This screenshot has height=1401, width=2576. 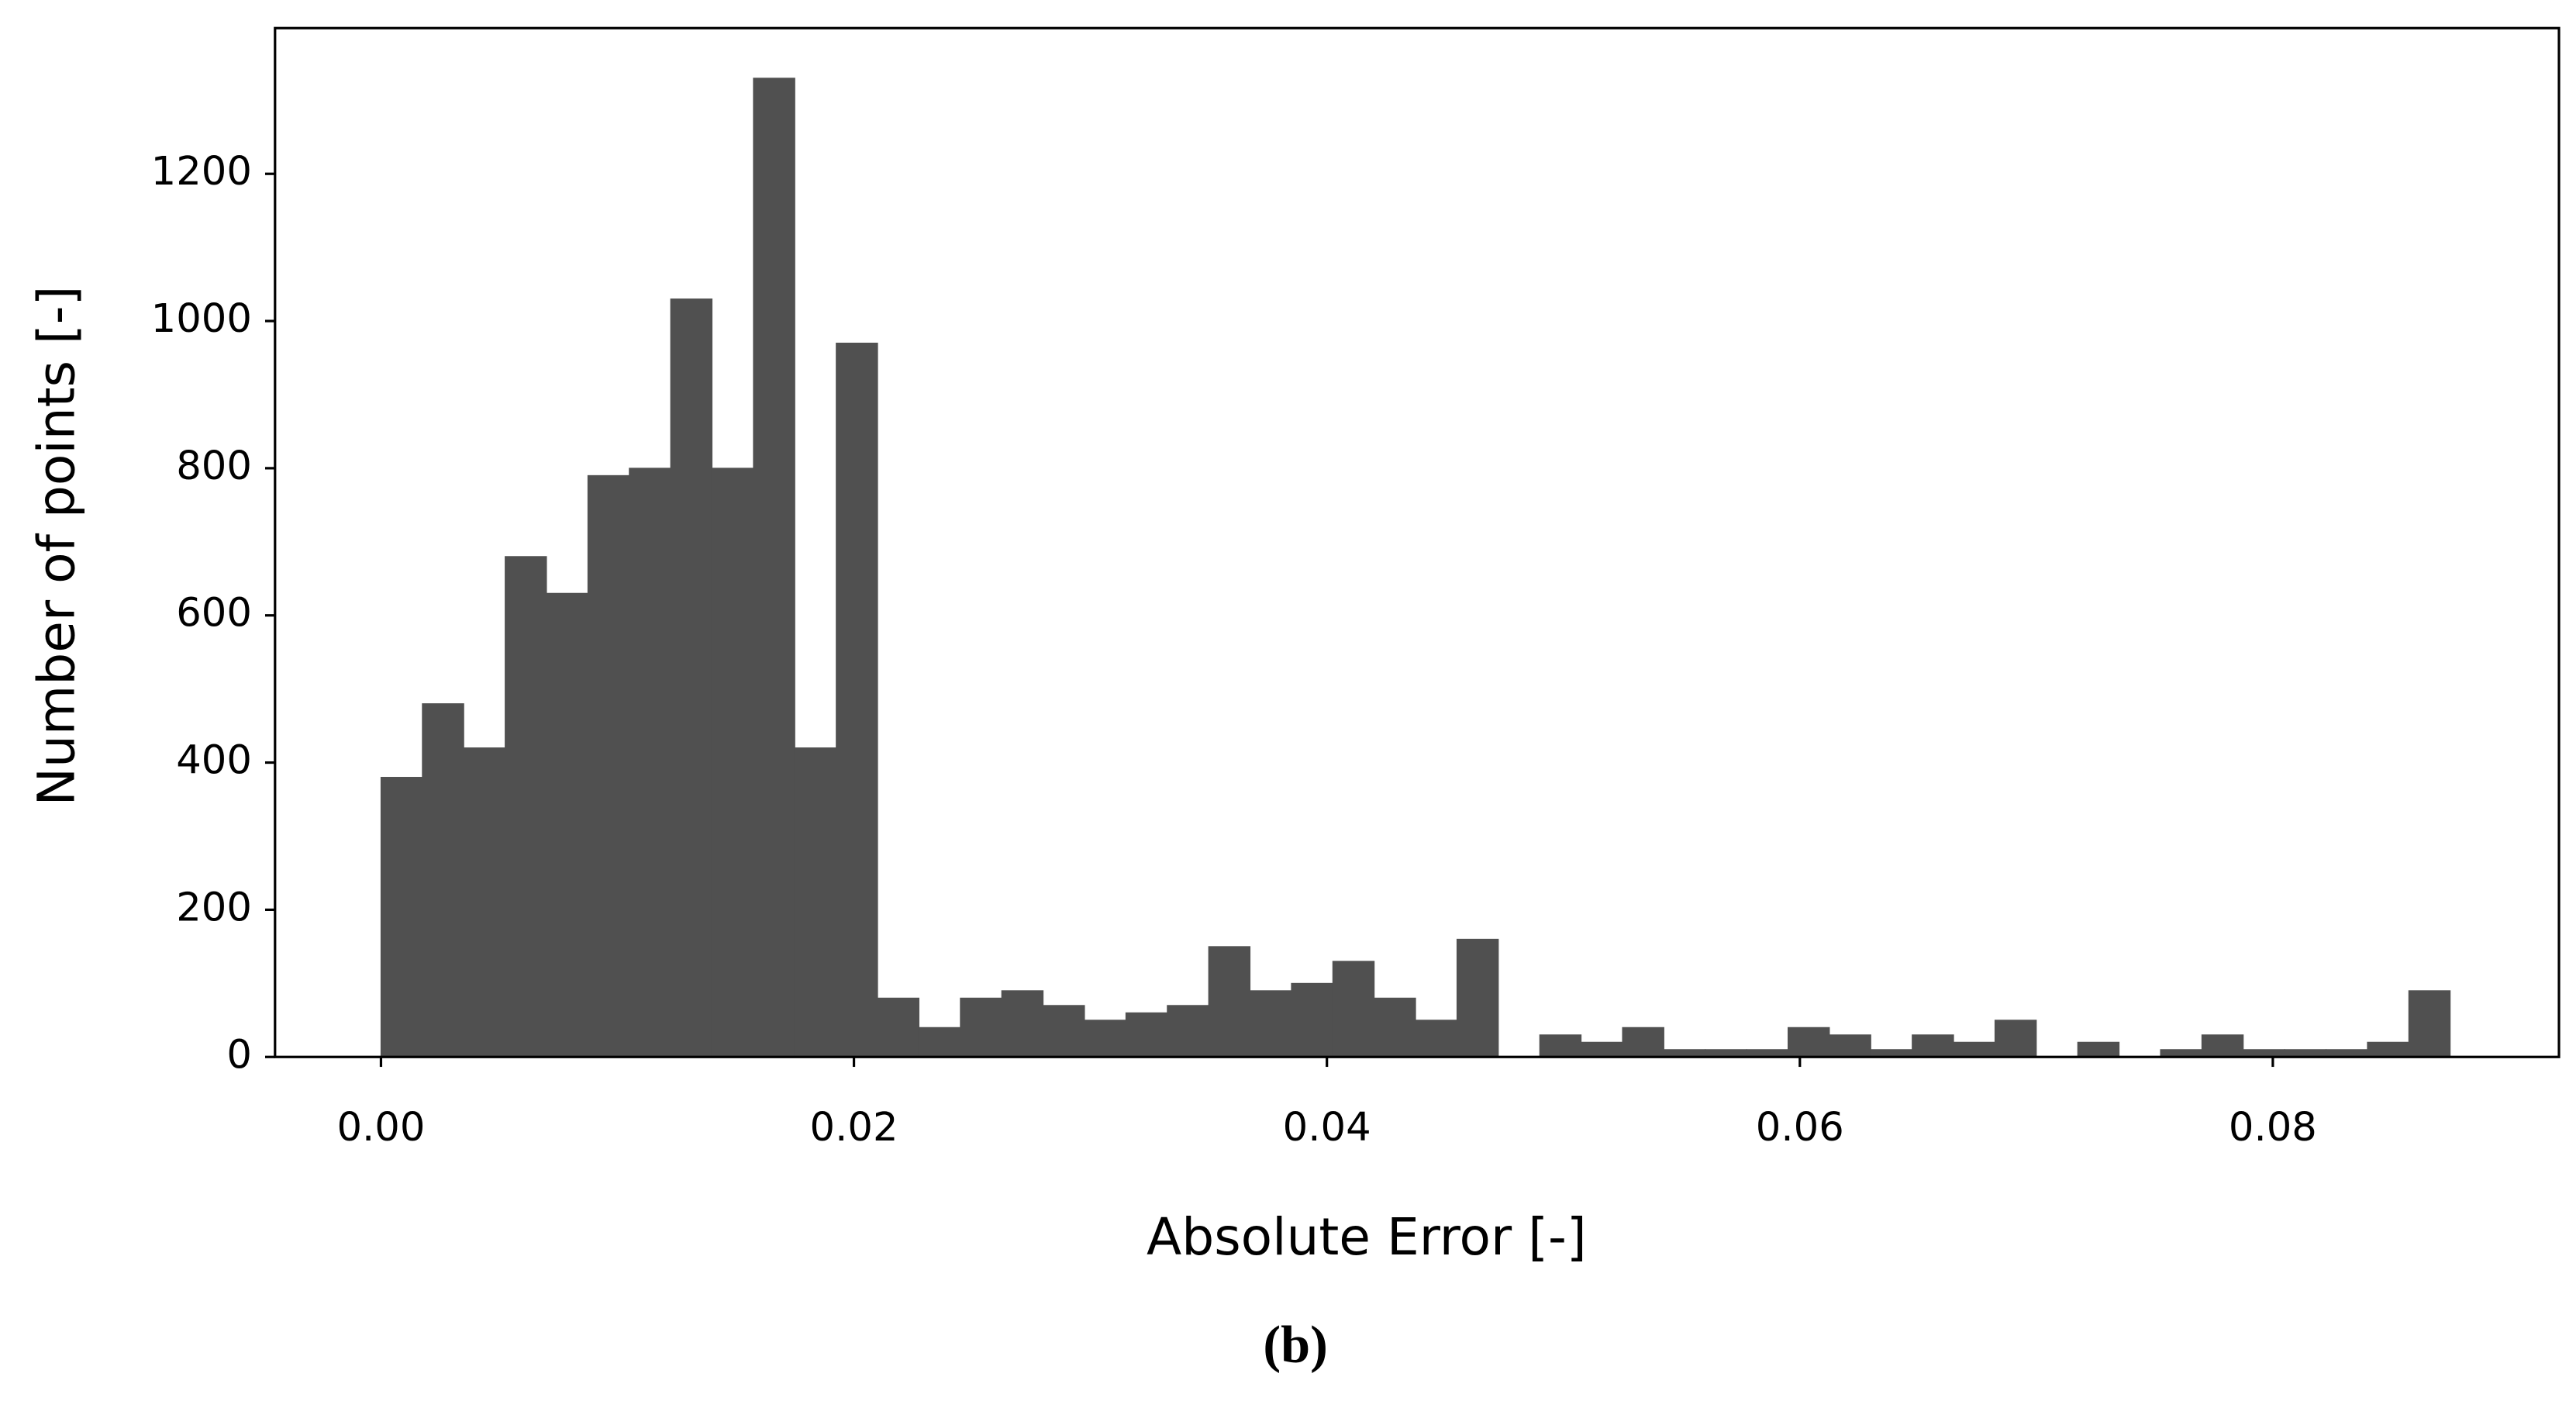 What do you see at coordinates (1367, 1237) in the screenshot?
I see `x-axis-label: Absolute Error [-]` at bounding box center [1367, 1237].